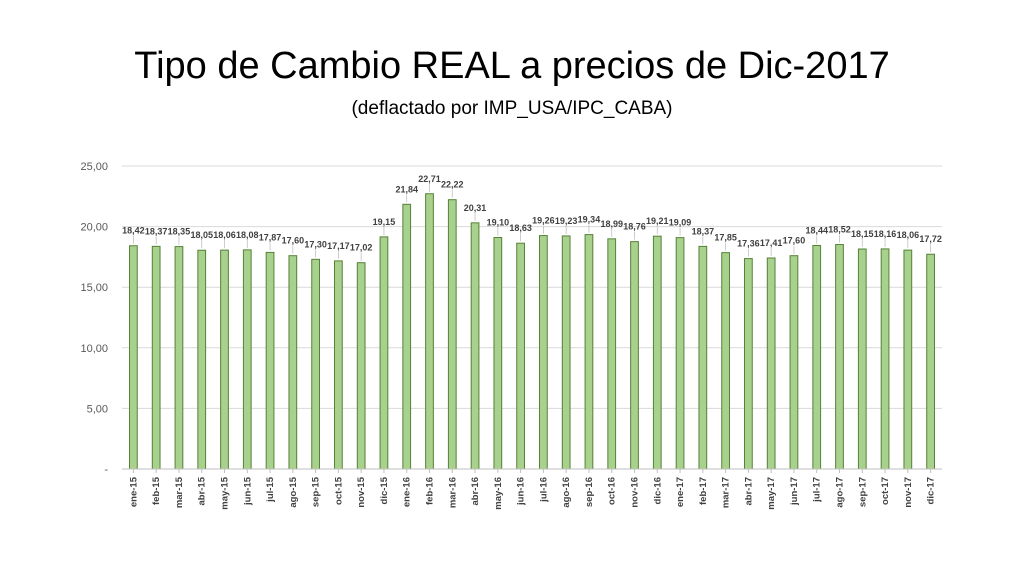 Image resolution: width=1024 pixels, height=576 pixels. Describe the element at coordinates (589, 220) in the screenshot. I see `data-label: 19,34` at that location.